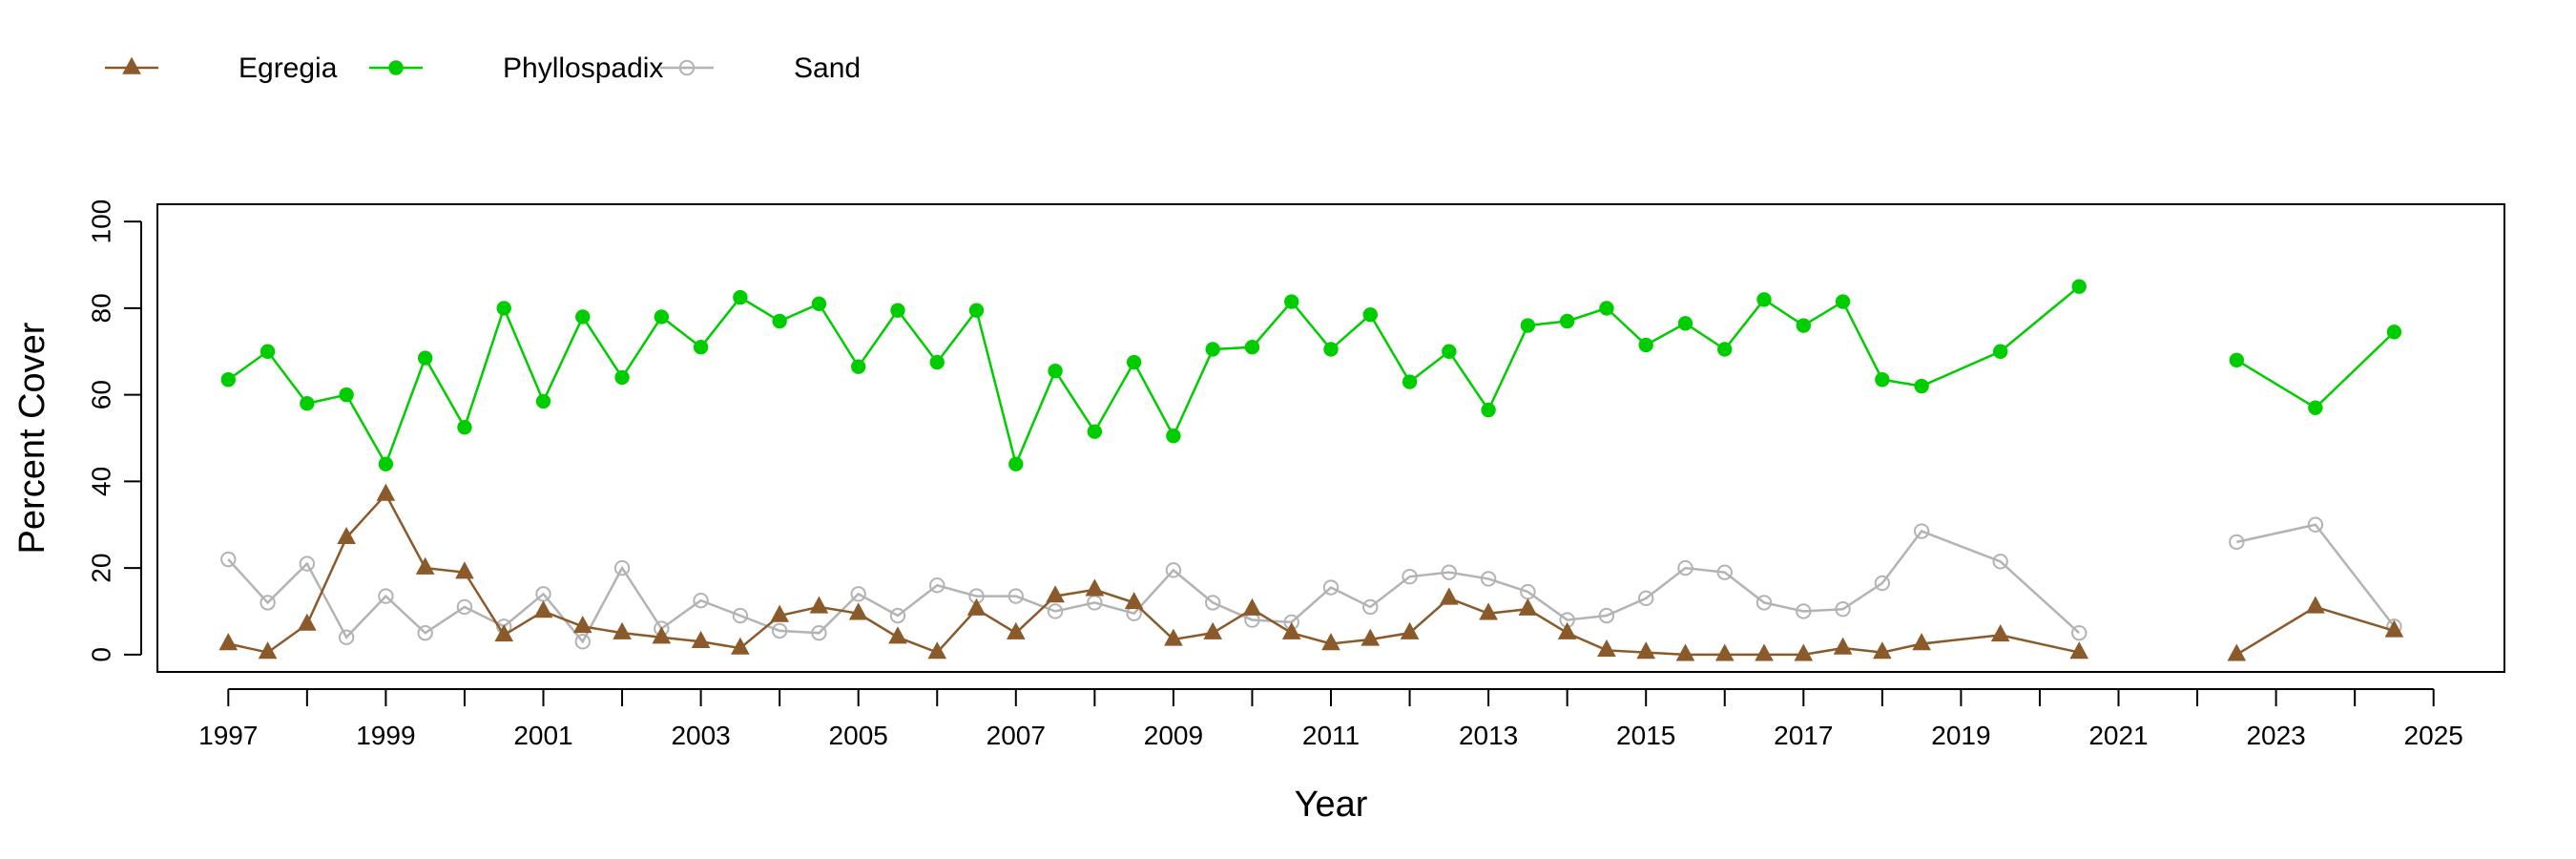 This screenshot has width=2576, height=859. Describe the element at coordinates (32, 438) in the screenshot. I see `y-axis-title: Percent Cover` at that location.